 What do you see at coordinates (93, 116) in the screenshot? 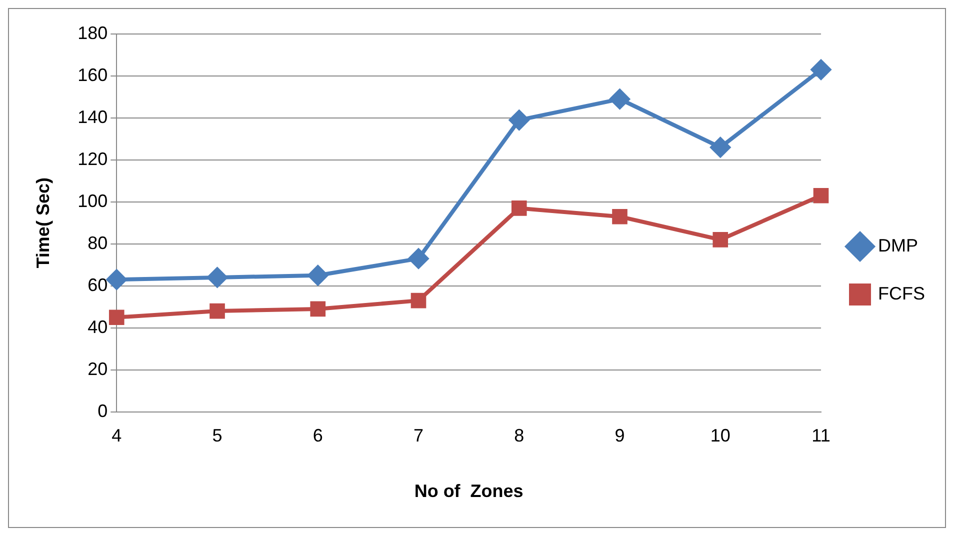
I see `y-tick-label: 140` at bounding box center [93, 116].